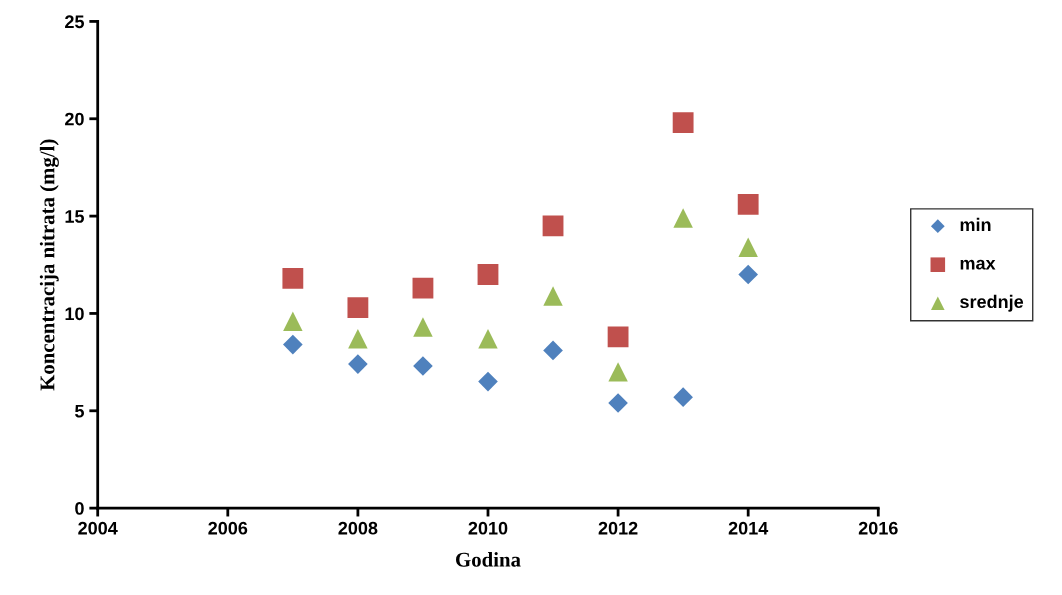 The height and width of the screenshot is (595, 1062). What do you see at coordinates (98, 528) in the screenshot?
I see `x-tick-label: 2004` at bounding box center [98, 528].